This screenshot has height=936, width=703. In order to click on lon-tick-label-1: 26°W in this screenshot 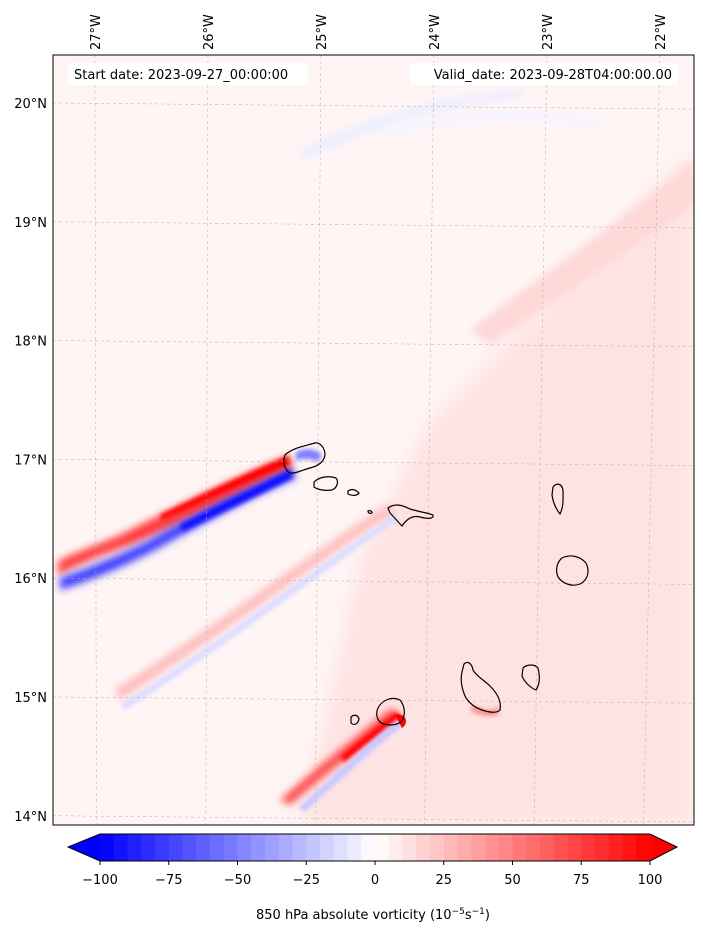, I will do `click(209, 32)`.